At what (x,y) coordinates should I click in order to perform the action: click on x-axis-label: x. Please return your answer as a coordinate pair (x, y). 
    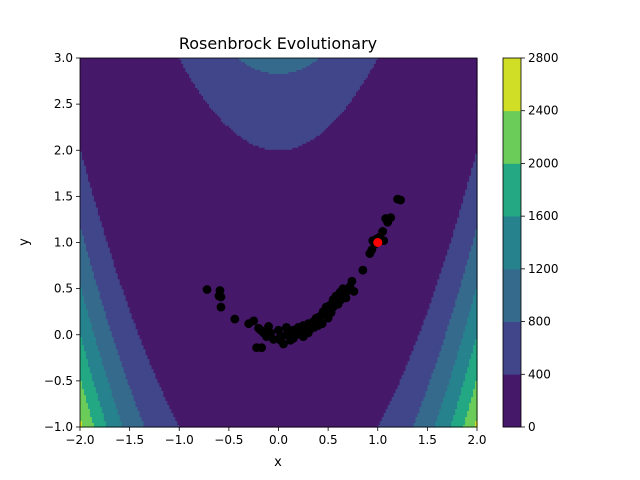
    Looking at the image, I should click on (278, 462).